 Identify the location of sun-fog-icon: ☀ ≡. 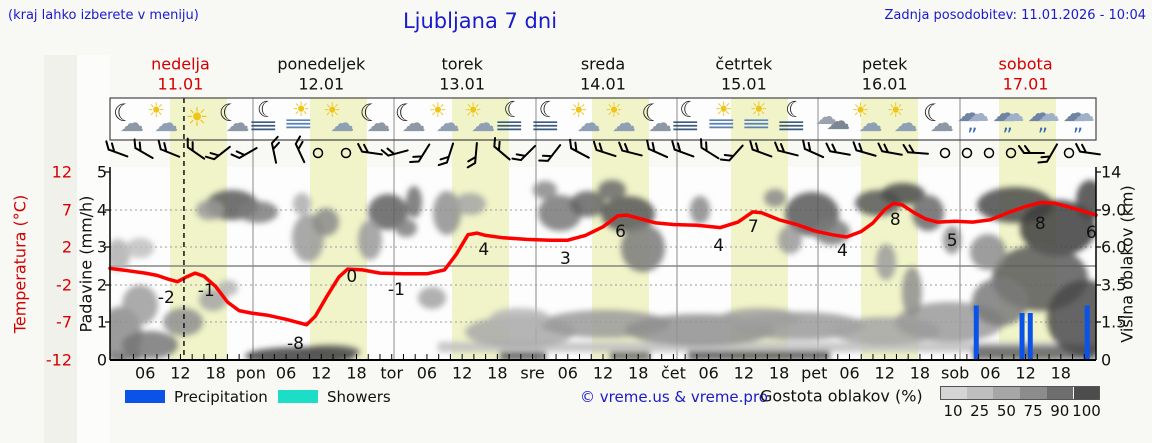
(756, 116).